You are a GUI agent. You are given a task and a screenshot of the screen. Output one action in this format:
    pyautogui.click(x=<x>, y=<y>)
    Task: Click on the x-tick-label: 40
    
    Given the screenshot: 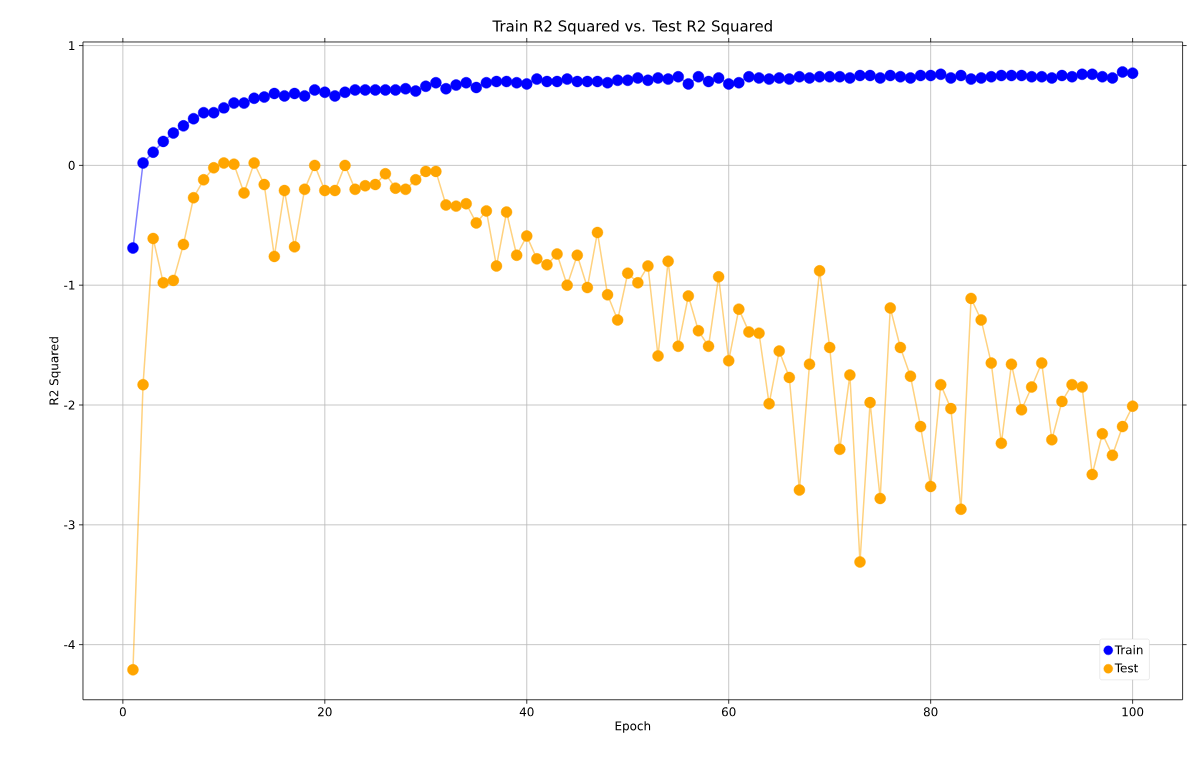 What is the action you would take?
    pyautogui.click(x=526, y=712)
    